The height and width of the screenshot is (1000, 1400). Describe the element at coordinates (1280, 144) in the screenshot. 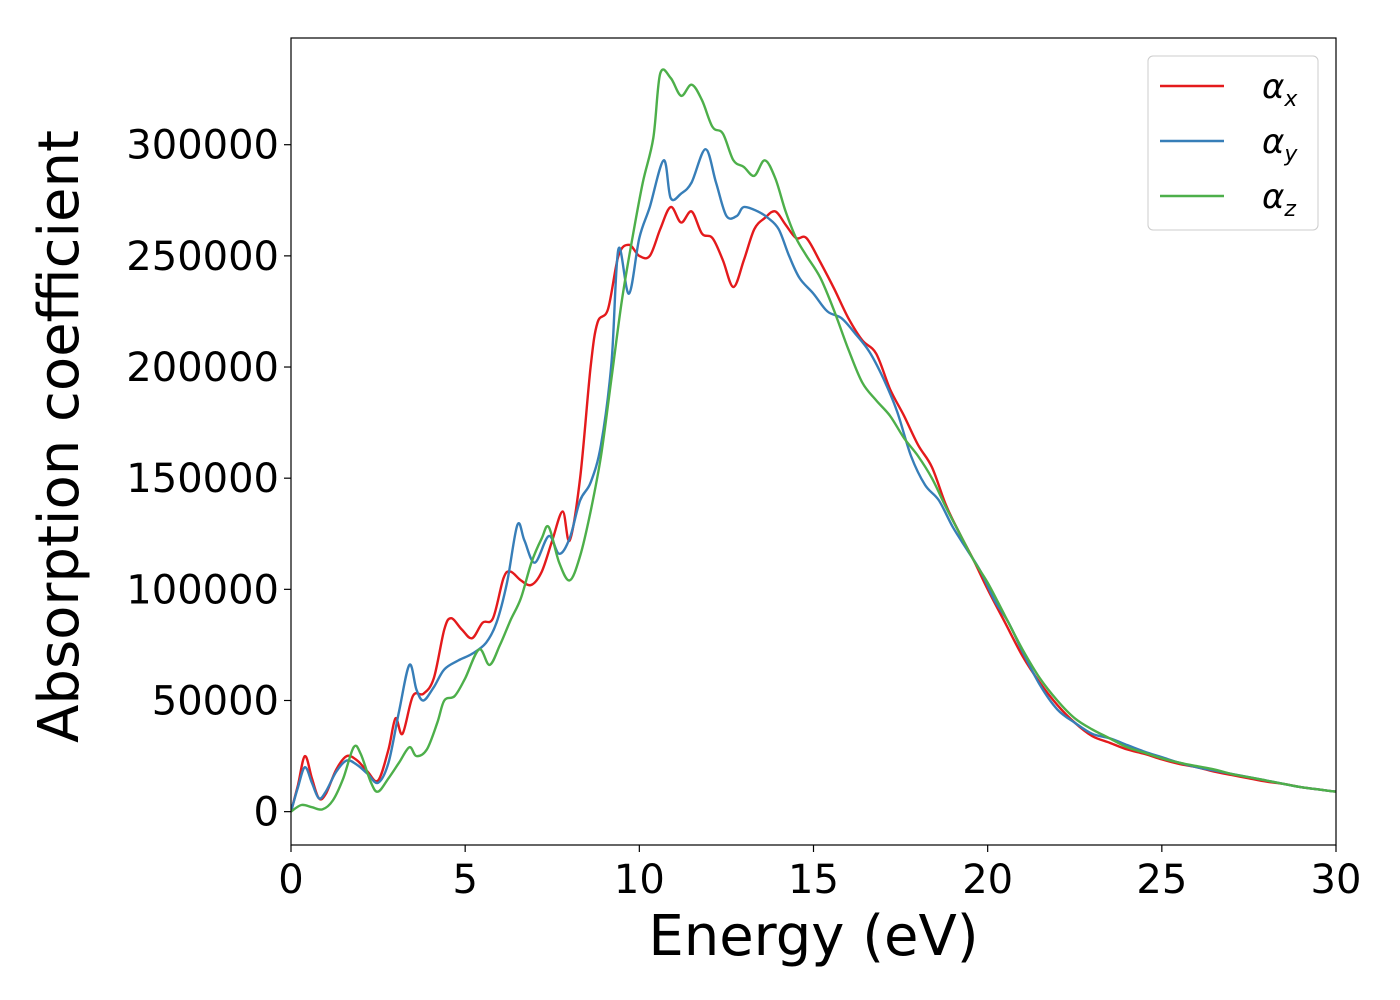

I see `legend-label-y: αy` at that location.